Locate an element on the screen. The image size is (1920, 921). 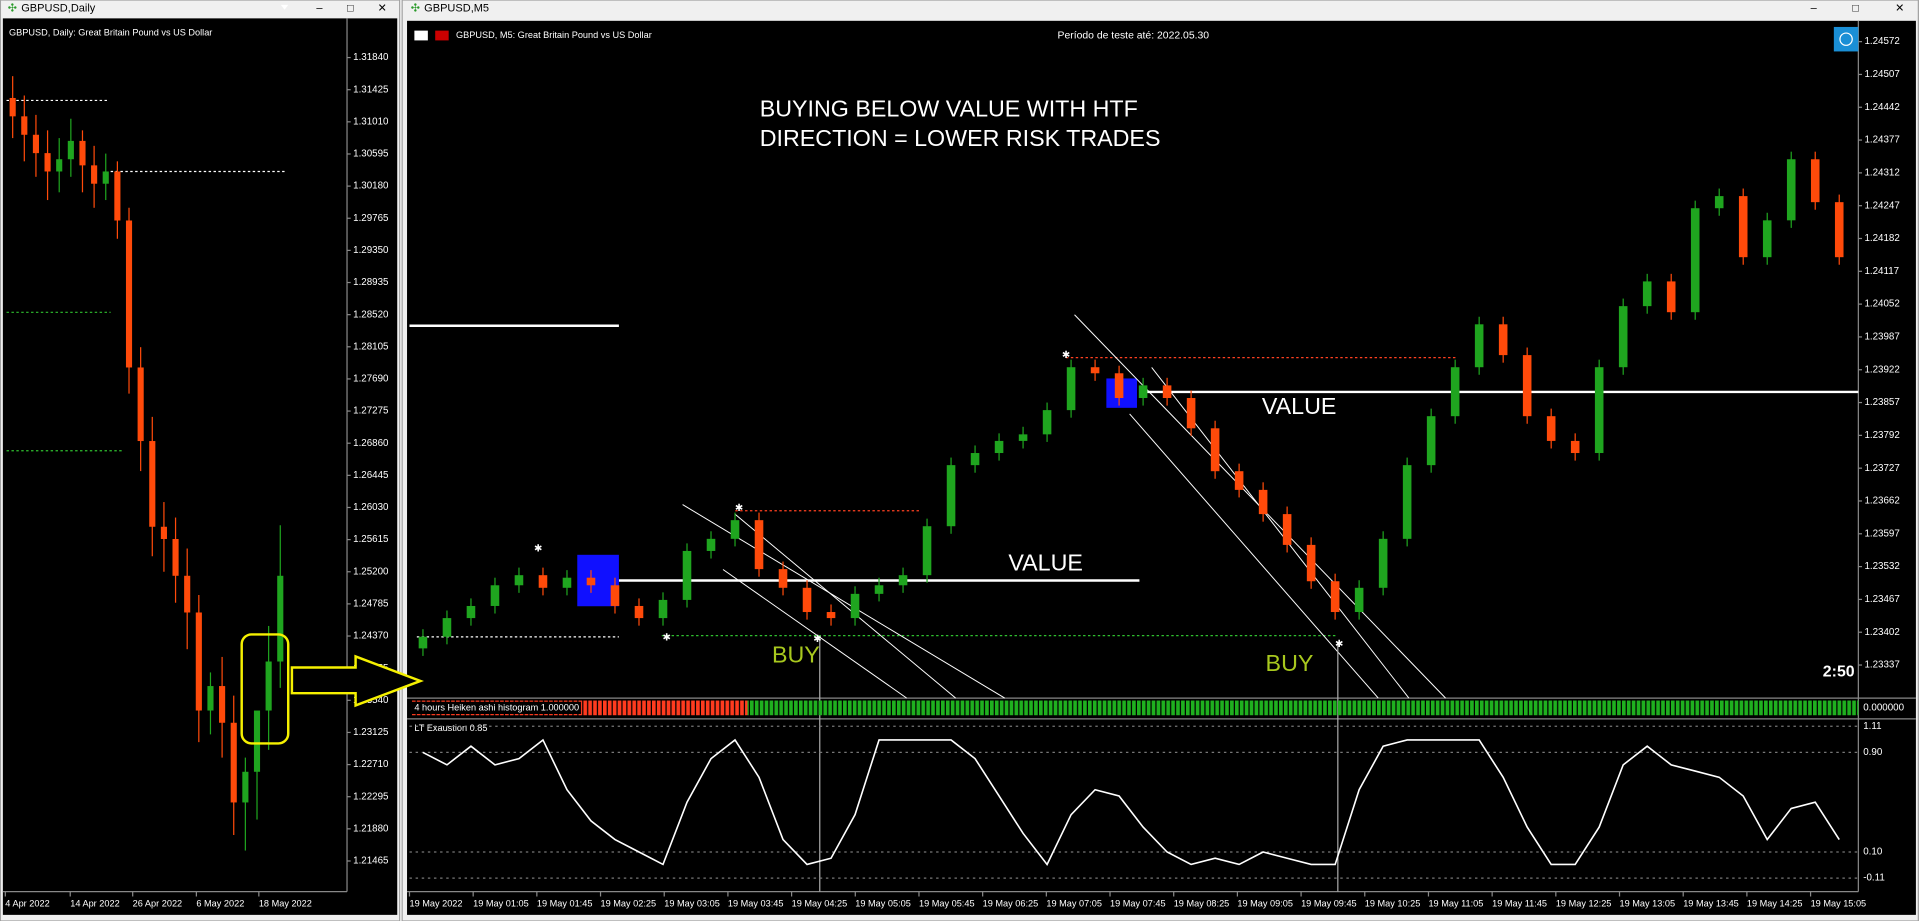
price-tick-label: 1.23922 is located at coordinates (1881, 369).